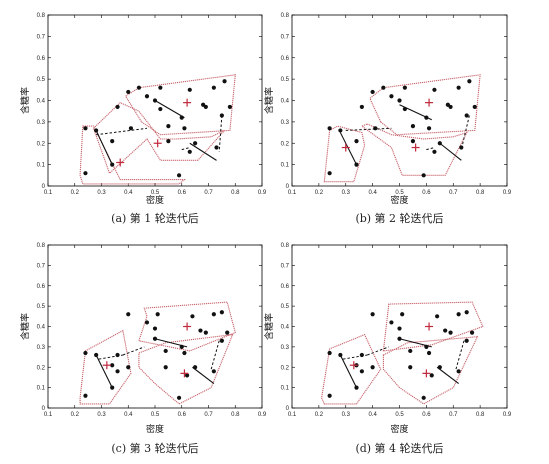 This screenshot has height=464, width=549. I want to click on y-tick-label: 0.7, so click(285, 266).